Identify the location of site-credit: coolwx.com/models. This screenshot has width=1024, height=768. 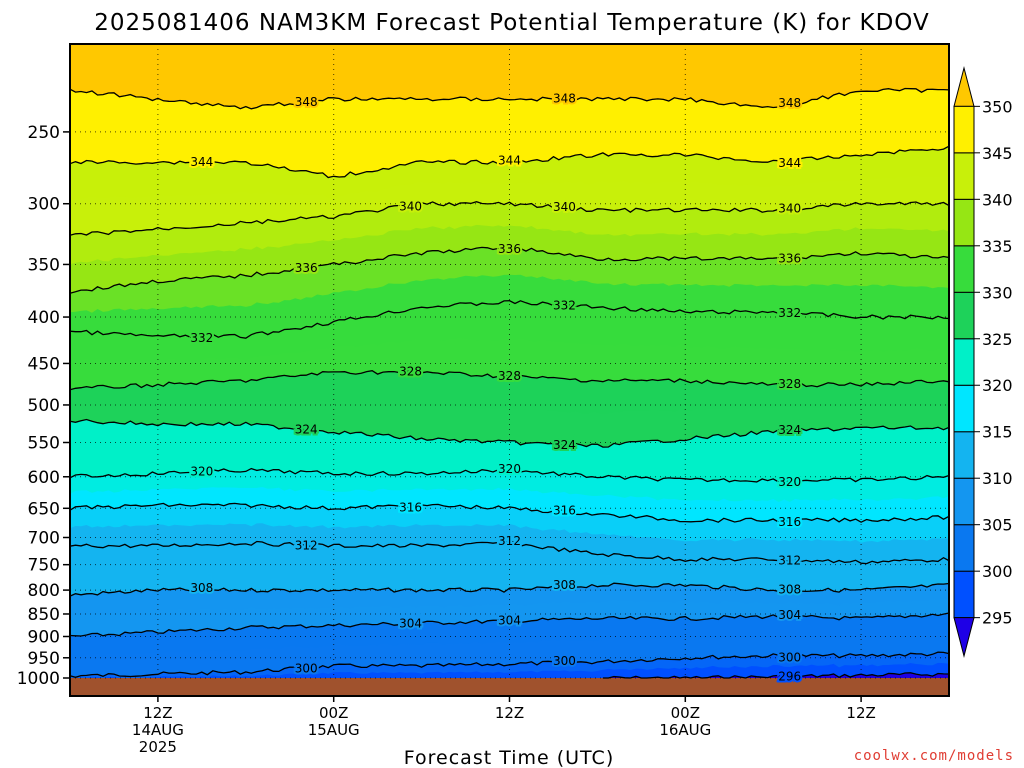
(934, 756).